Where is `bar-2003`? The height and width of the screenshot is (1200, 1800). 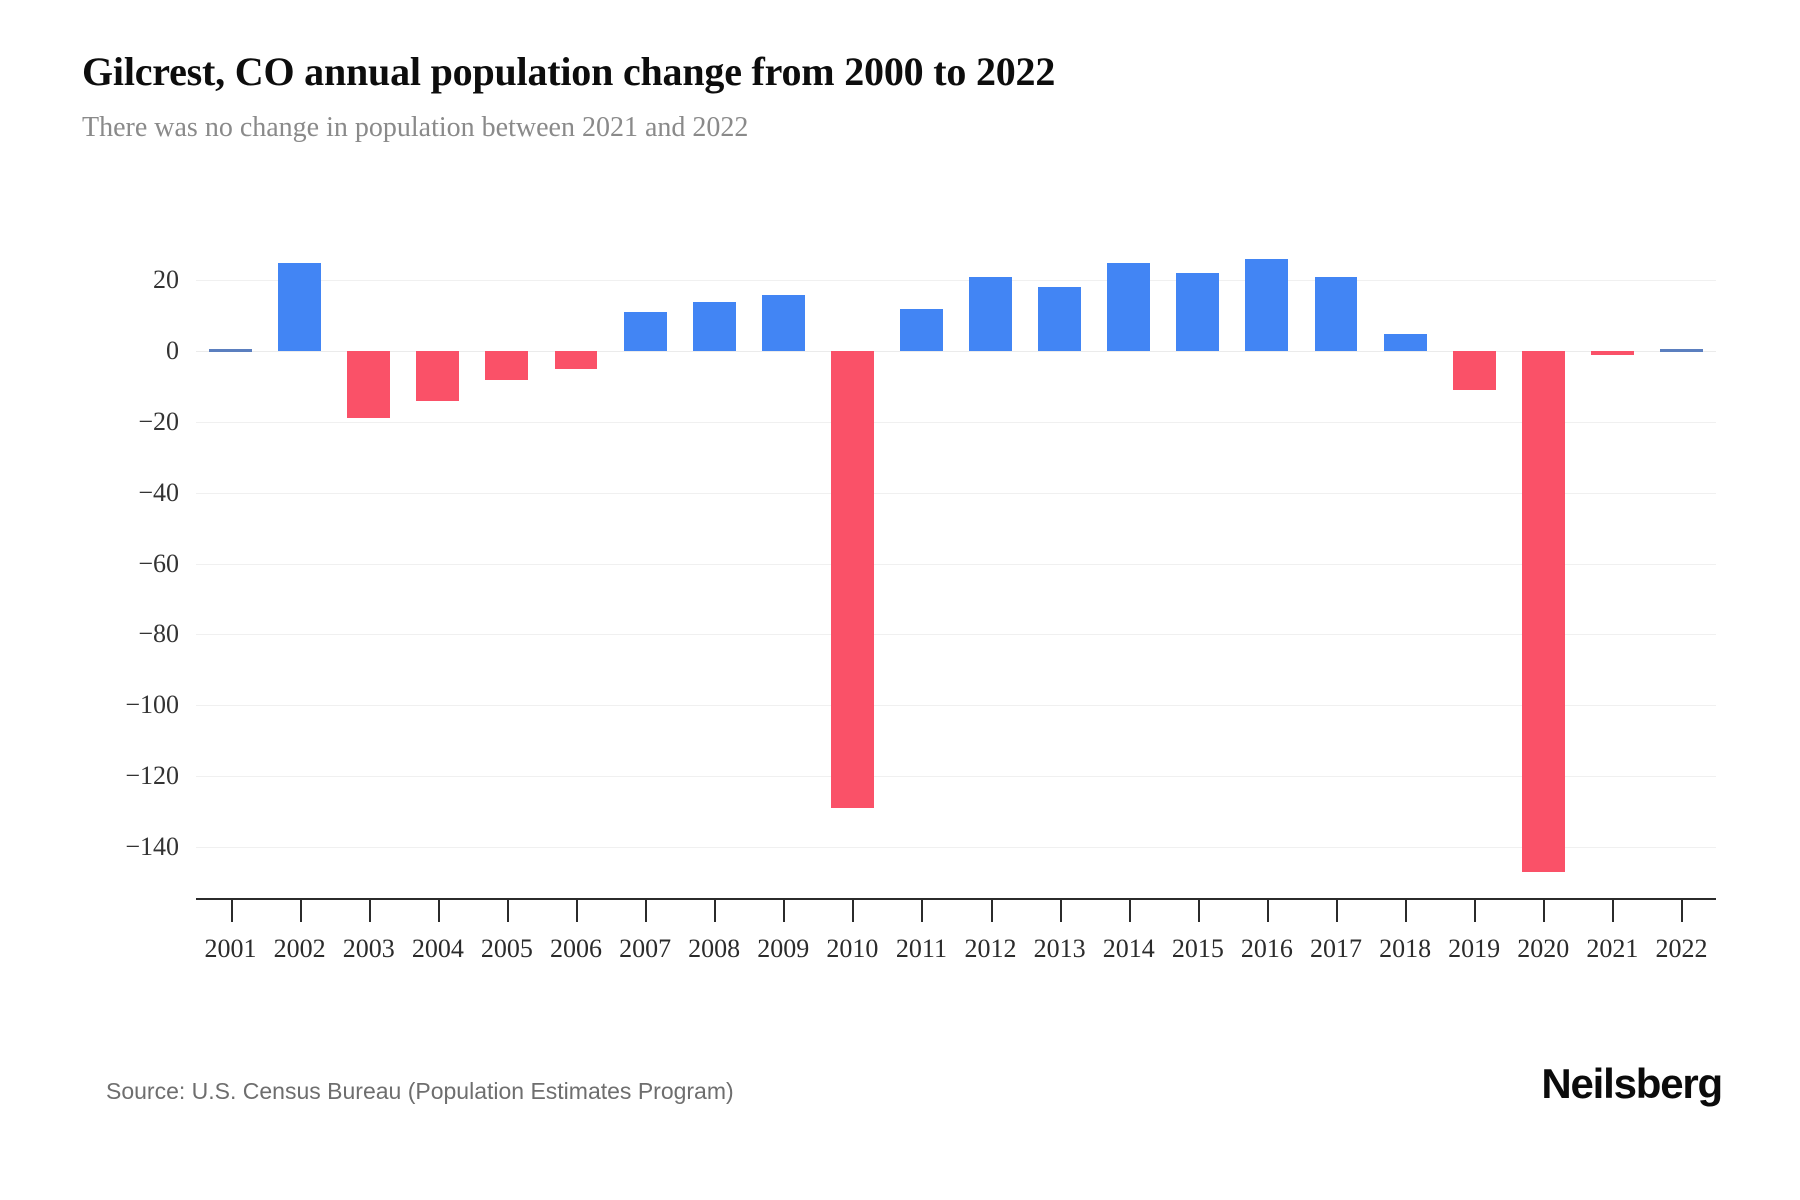 bar-2003 is located at coordinates (369, 385).